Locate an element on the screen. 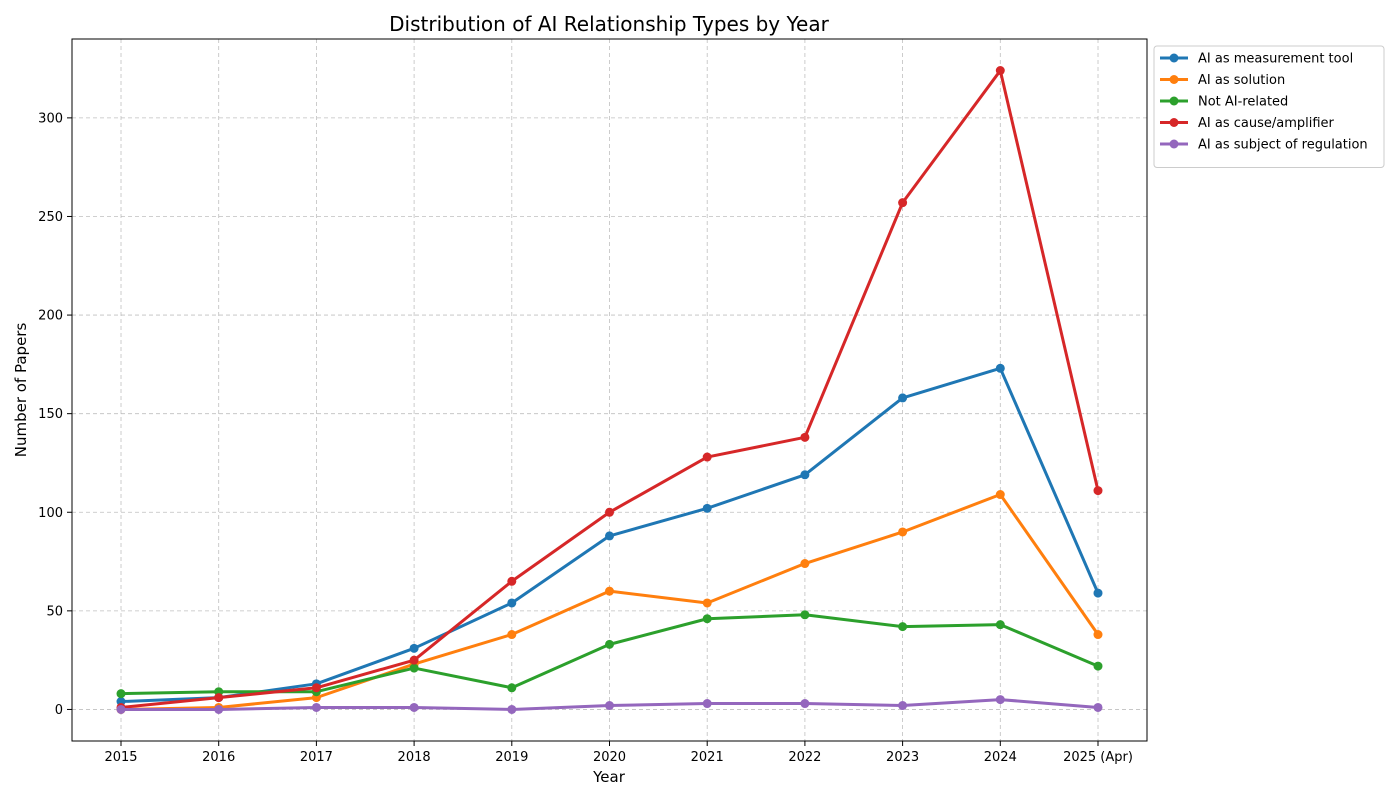 The height and width of the screenshot is (800, 1400). x-tick-label: 2024 is located at coordinates (1000, 757).